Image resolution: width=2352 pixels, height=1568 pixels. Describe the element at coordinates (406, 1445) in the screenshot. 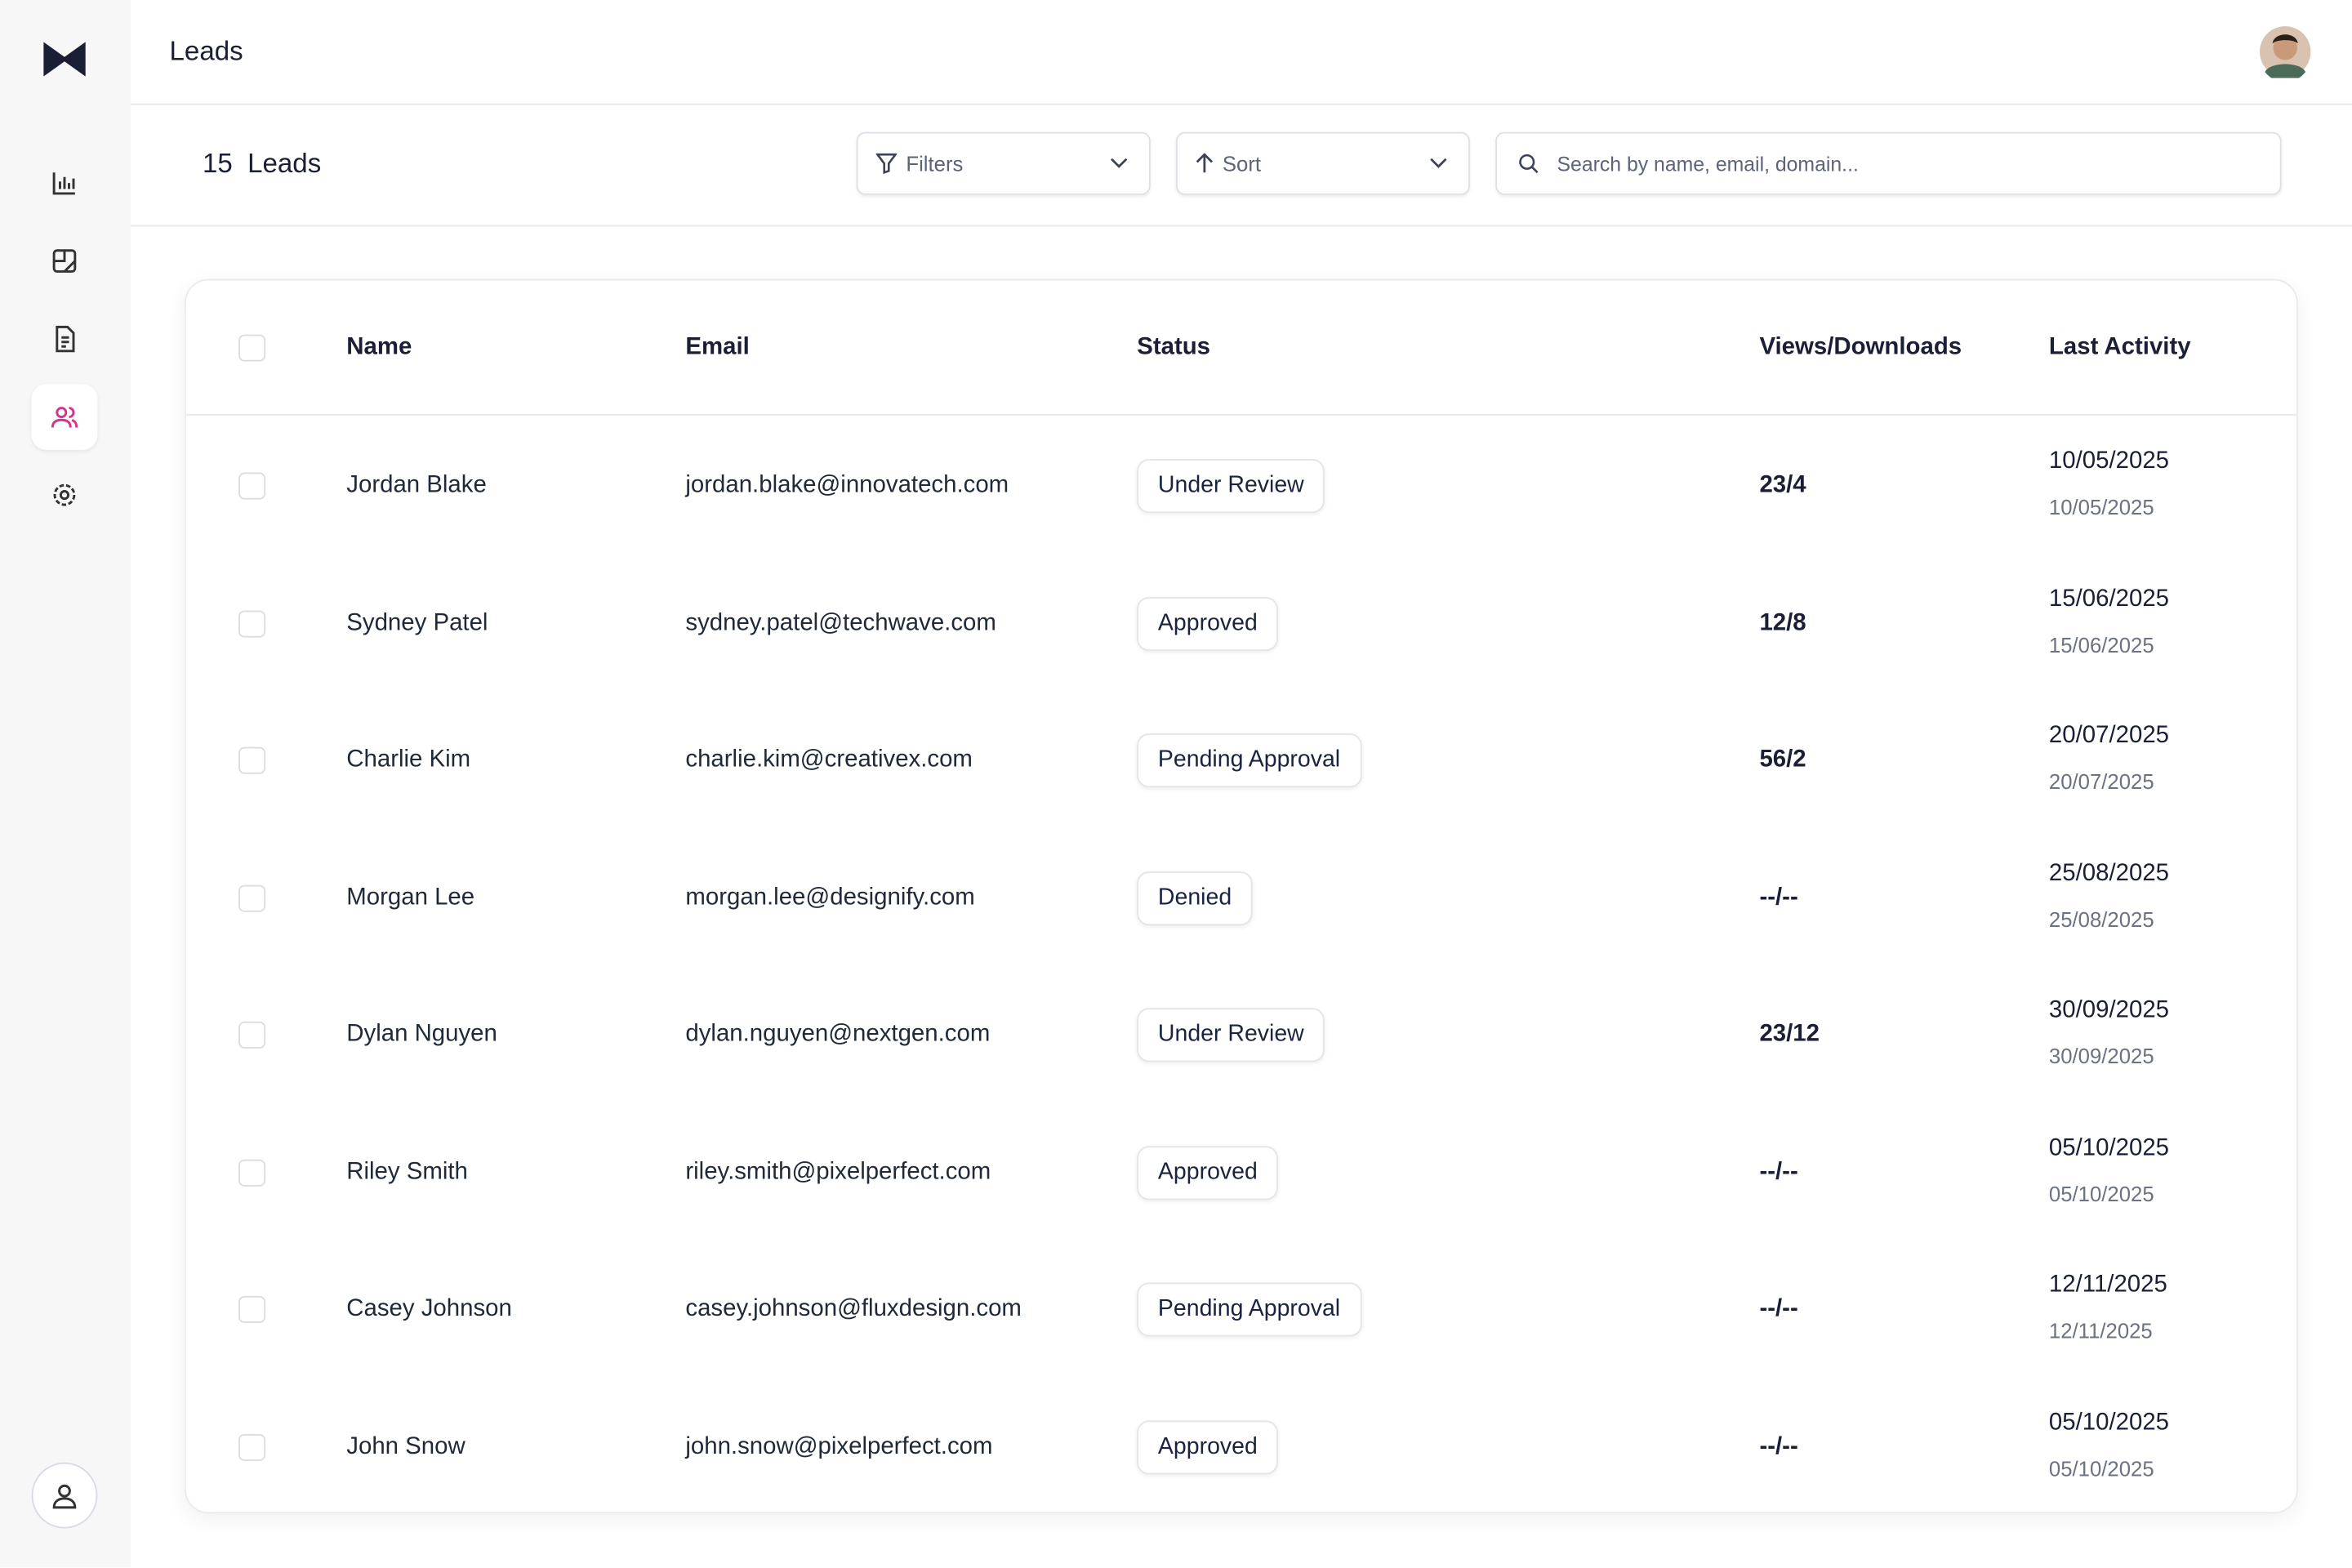

I see `lead-name: John Snow` at that location.